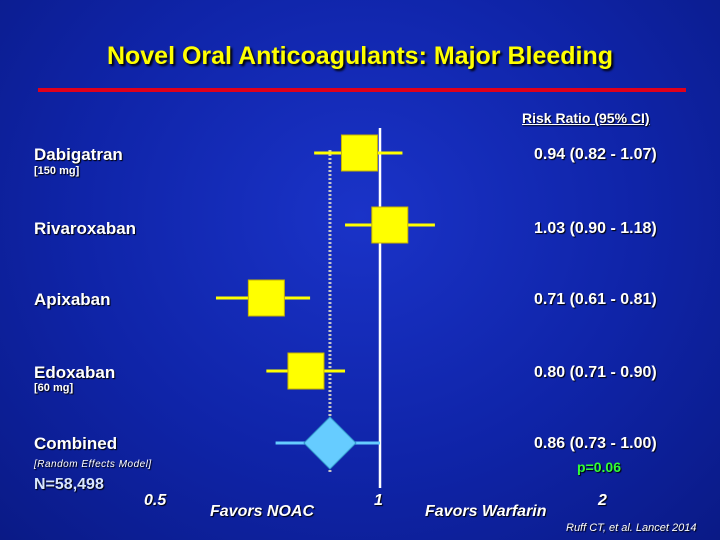  I want to click on row-name-combined: Combined, so click(76, 443).